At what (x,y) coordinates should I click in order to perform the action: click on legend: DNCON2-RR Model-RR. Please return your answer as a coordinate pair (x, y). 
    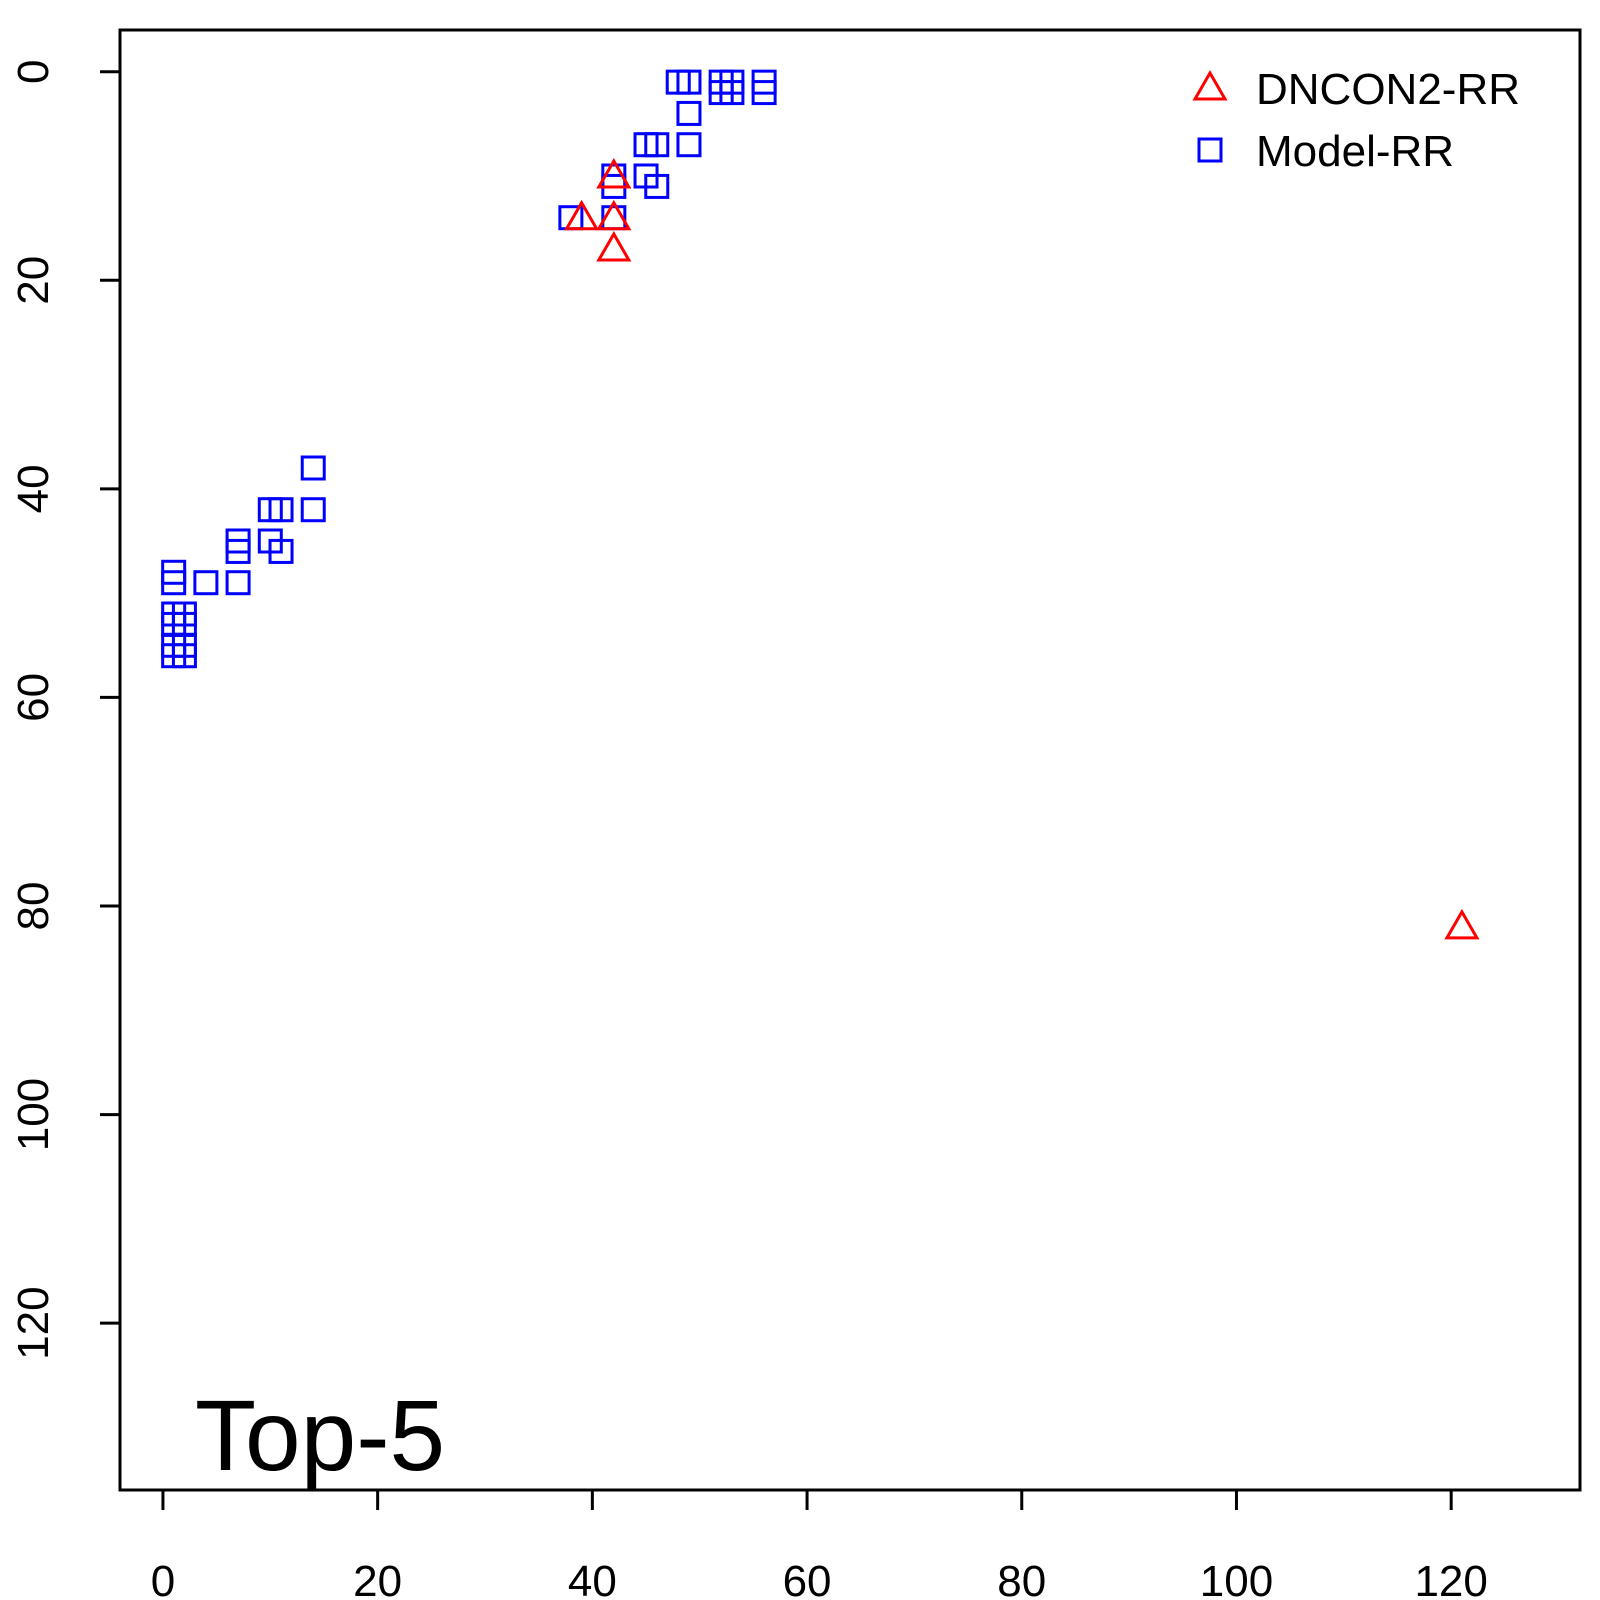
    Looking at the image, I should click on (1356, 120).